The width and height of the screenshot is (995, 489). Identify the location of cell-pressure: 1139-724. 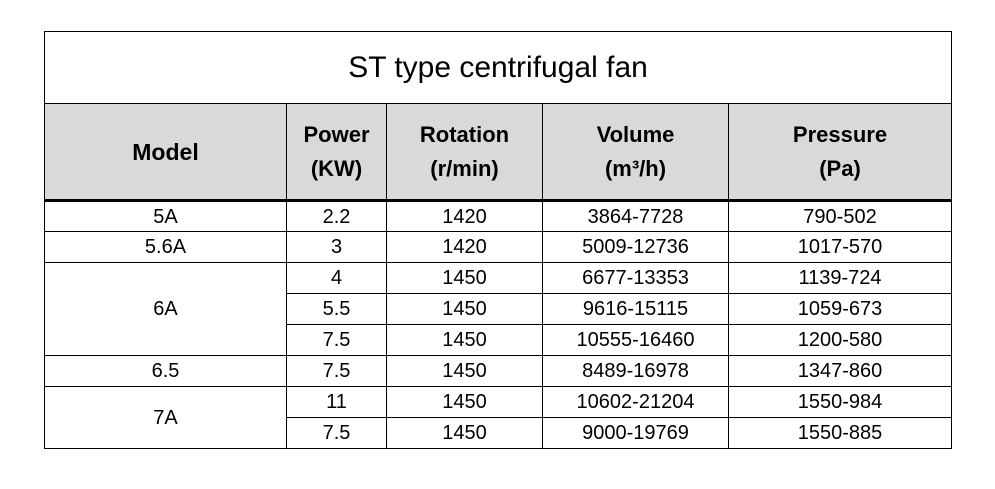
(840, 278).